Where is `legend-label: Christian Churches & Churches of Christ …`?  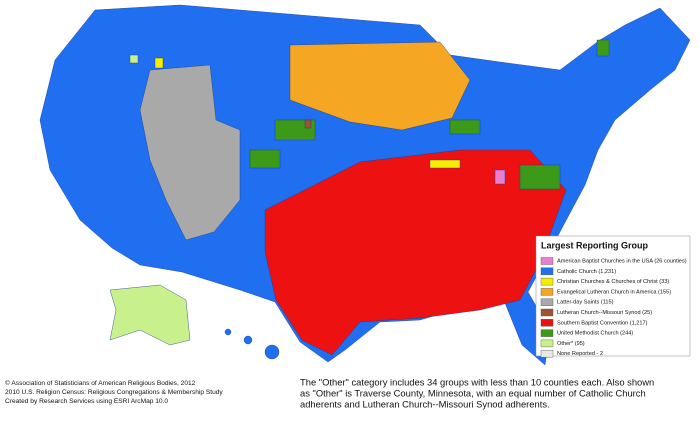 legend-label: Christian Churches & Churches of Christ … is located at coordinates (613, 282).